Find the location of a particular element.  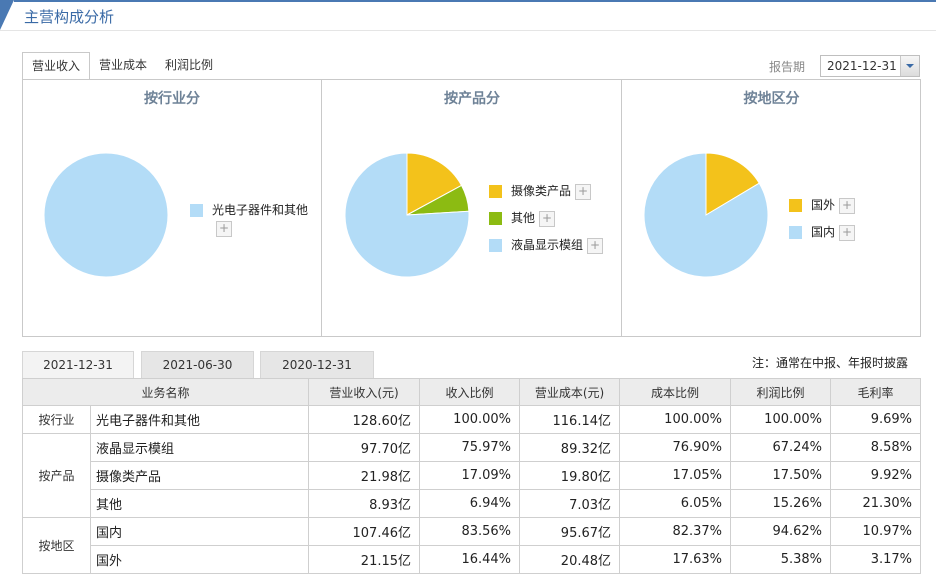

revenue-cell: 97.70亿 is located at coordinates (364, 447).